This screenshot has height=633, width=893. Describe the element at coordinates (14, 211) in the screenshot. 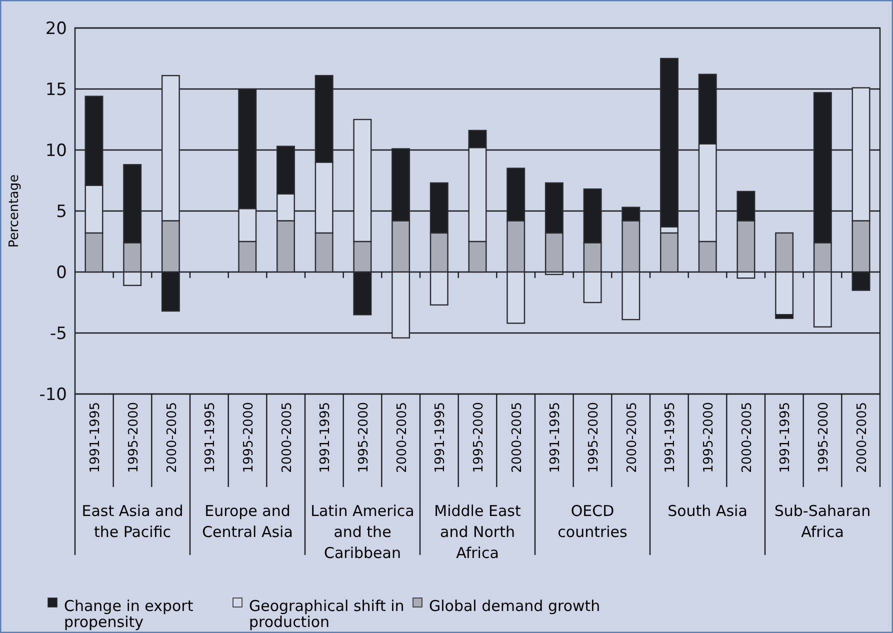

I see `y-axis-title: Percentage` at that location.